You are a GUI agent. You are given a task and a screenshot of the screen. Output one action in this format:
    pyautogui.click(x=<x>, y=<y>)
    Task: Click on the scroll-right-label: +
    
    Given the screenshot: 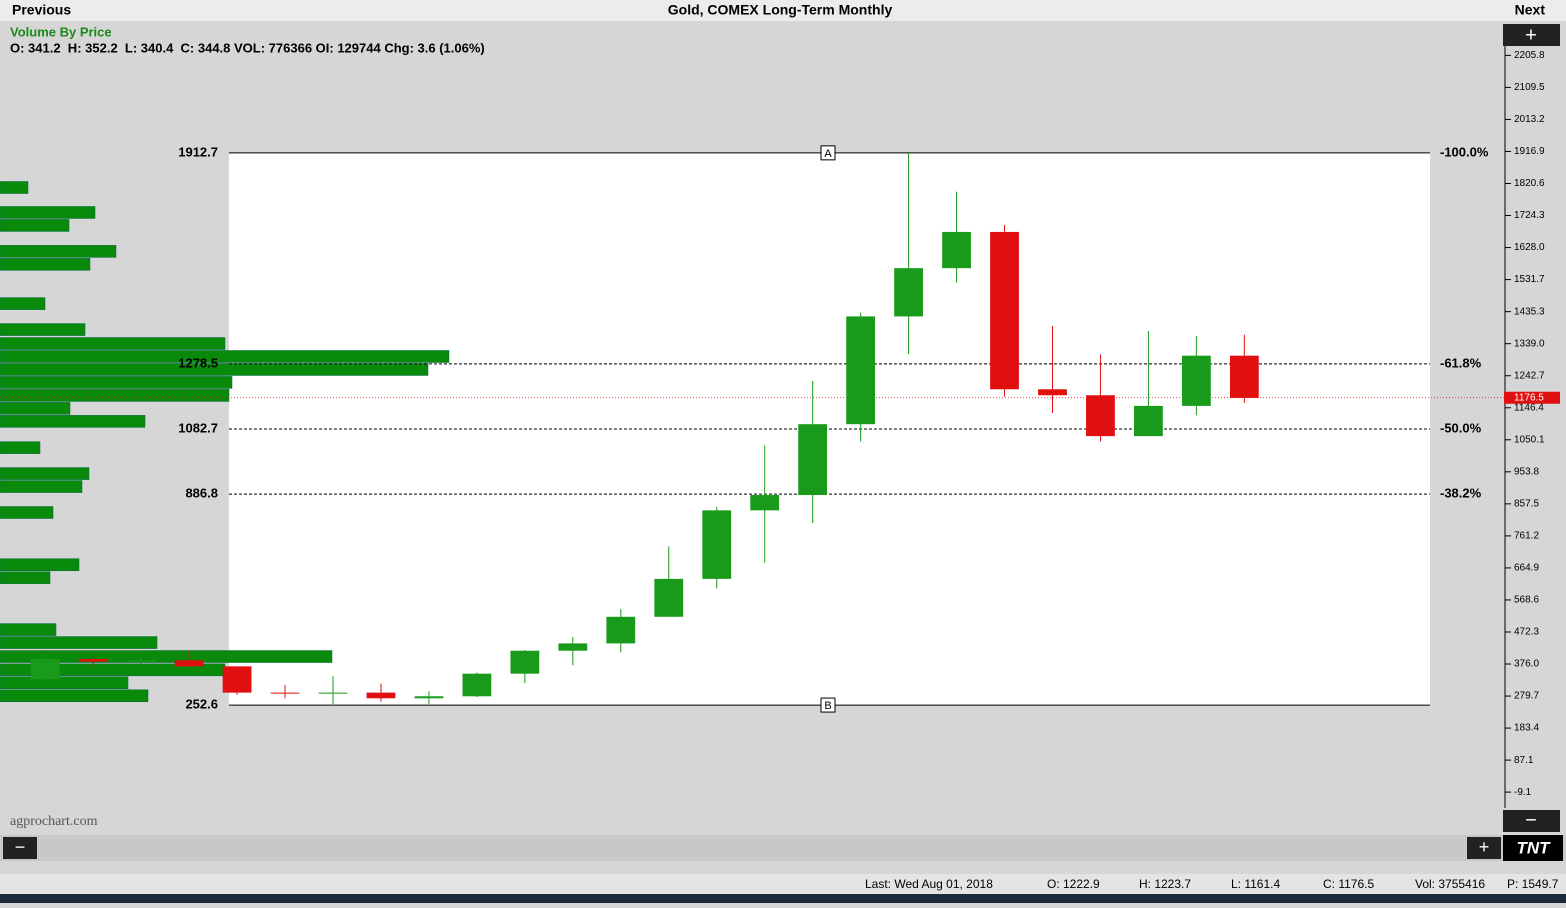 What is the action you would take?
    pyautogui.click(x=1484, y=847)
    